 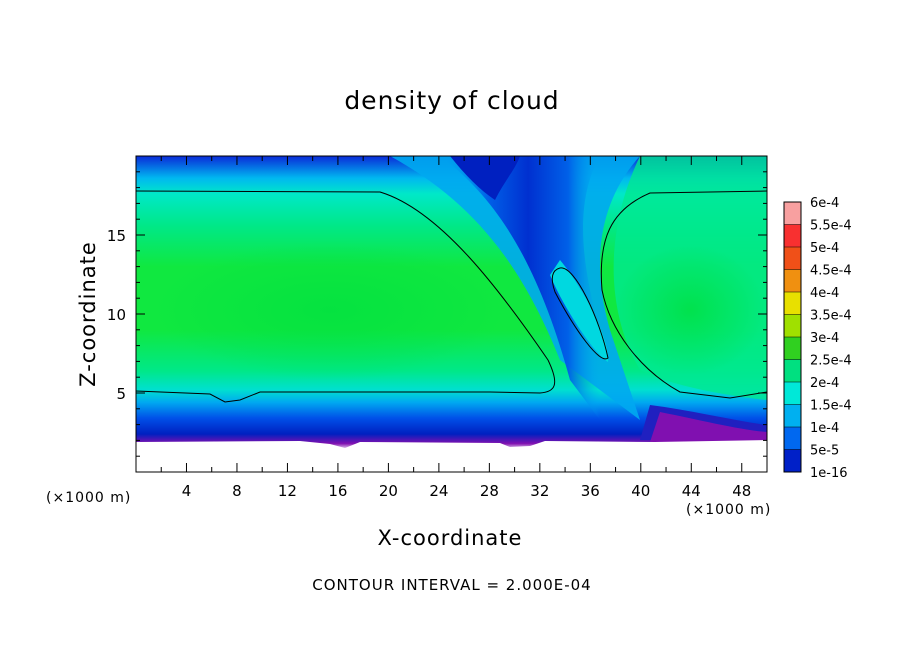 I want to click on colorbar-label: 2.5e-4, so click(x=831, y=361).